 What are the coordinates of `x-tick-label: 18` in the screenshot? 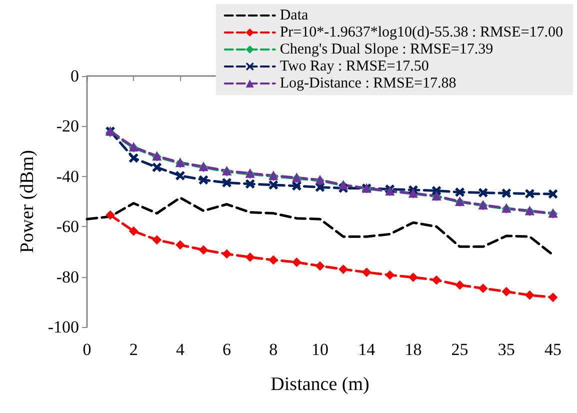 It's located at (413, 349).